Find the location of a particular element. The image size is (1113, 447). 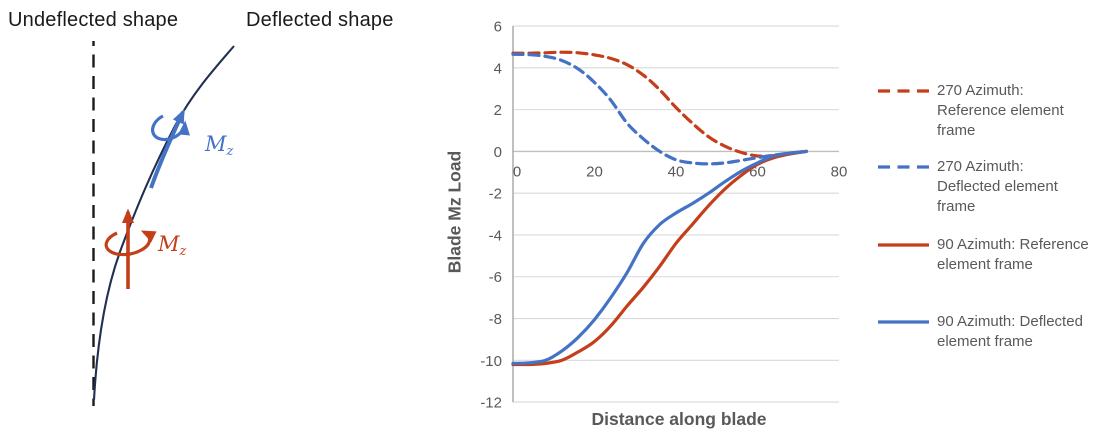

reference-moment-rotation-icon is located at coordinates (130, 243).